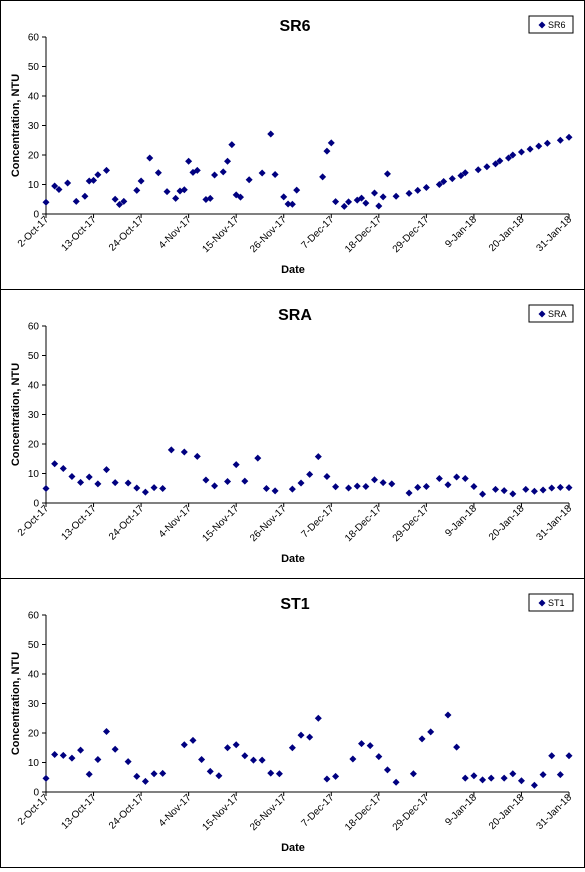  I want to click on legend-label: SR6, so click(557, 25).